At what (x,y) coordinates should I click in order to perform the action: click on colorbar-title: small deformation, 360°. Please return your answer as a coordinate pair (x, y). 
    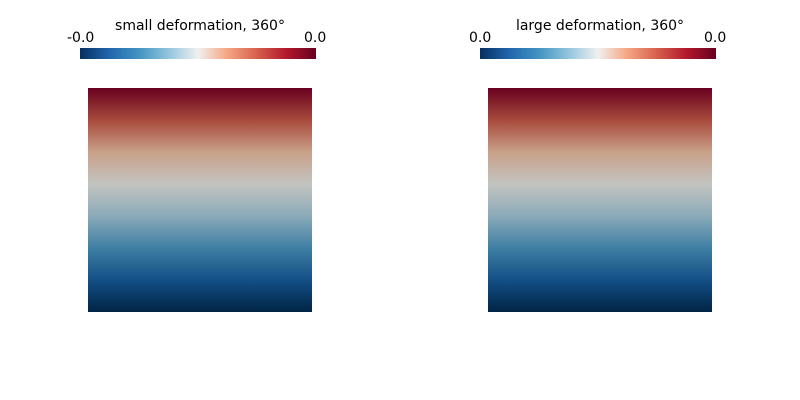
    Looking at the image, I should click on (200, 26).